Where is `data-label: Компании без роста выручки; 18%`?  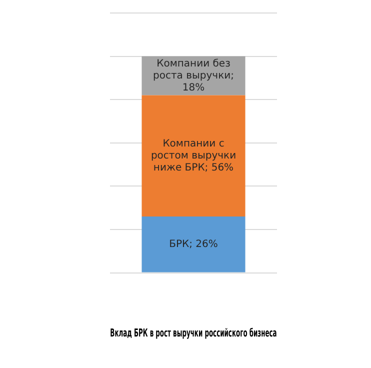
data-label: Компании без роста выручки; 18% is located at coordinates (193, 76).